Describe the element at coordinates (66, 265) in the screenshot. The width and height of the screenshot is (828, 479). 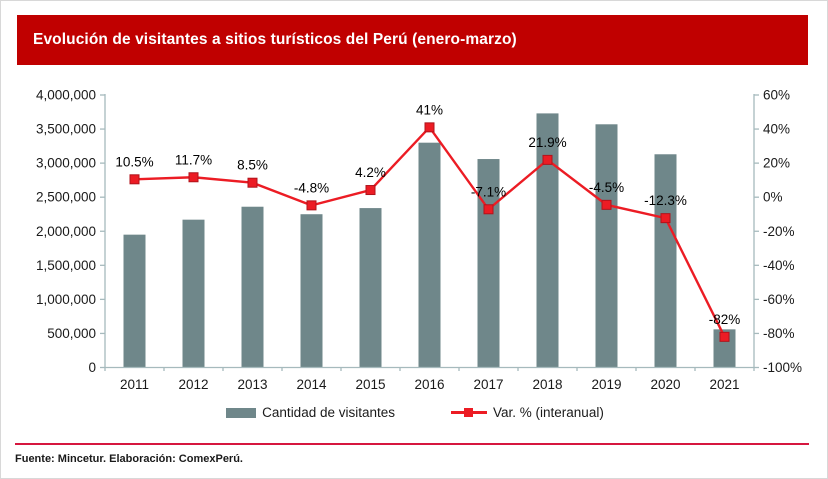
I see `left-axis-tick-label: 1,500,000` at that location.